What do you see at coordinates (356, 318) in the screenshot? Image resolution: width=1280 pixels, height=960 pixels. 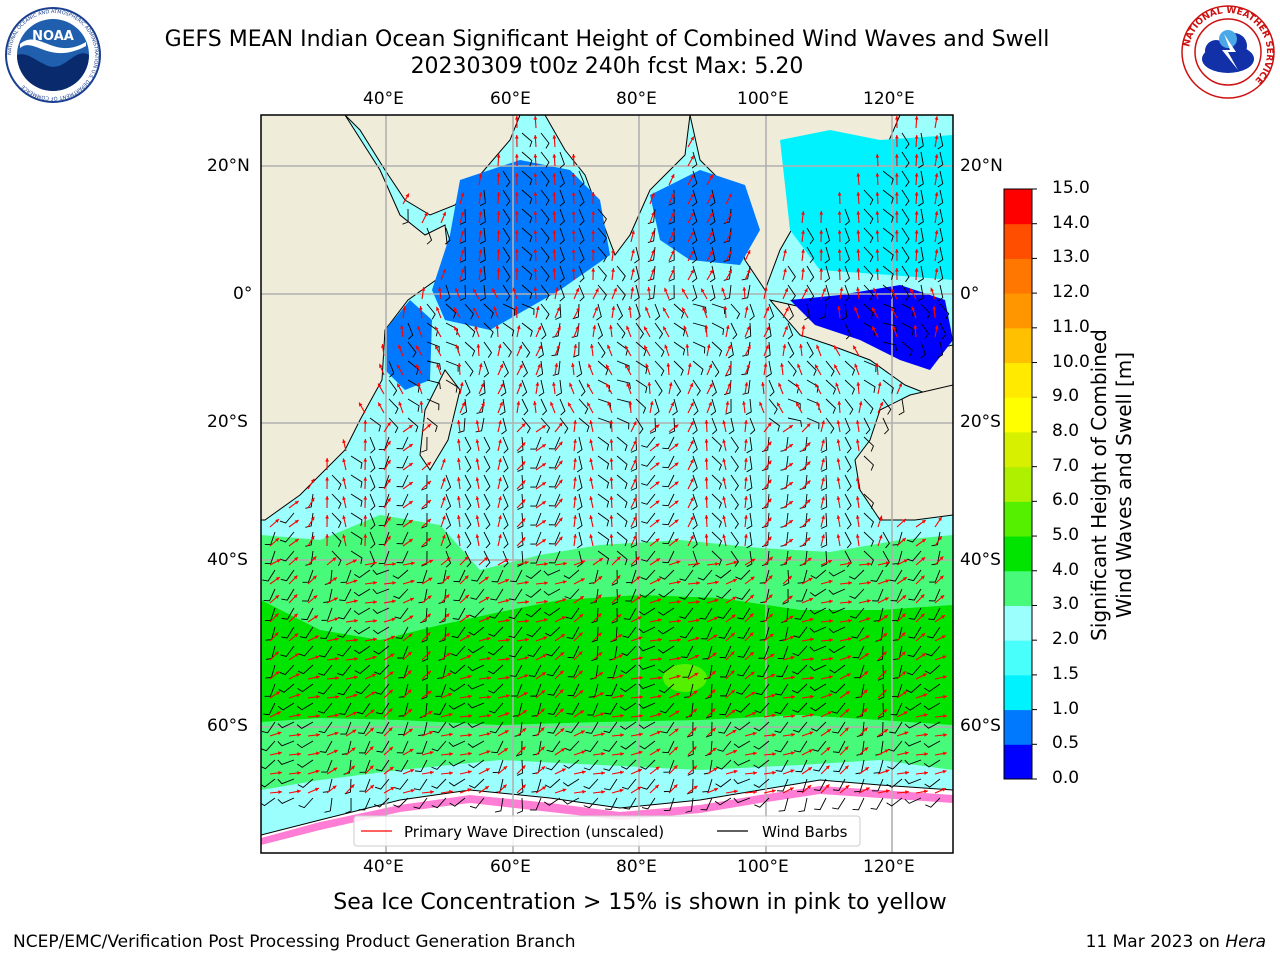 I see `land-africa` at bounding box center [356, 318].